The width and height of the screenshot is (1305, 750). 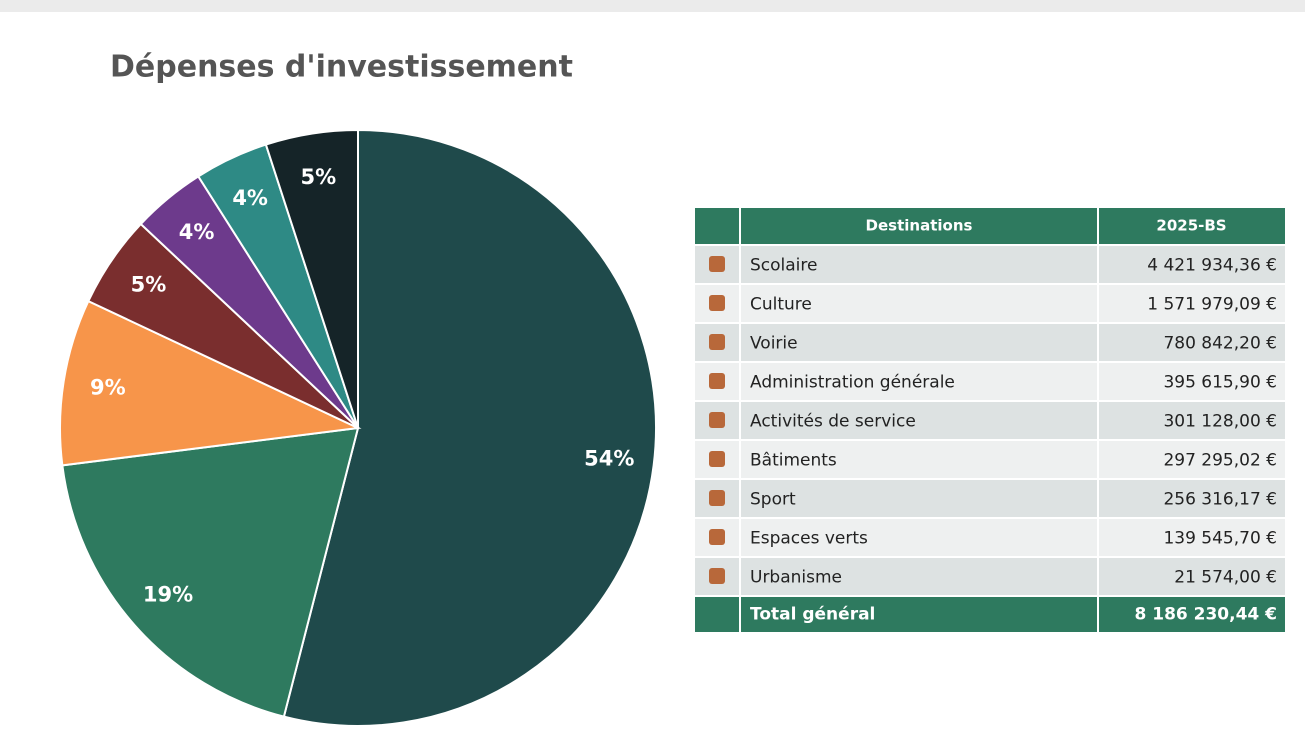 What do you see at coordinates (812, 615) in the screenshot?
I see `table-total-name: Total général` at bounding box center [812, 615].